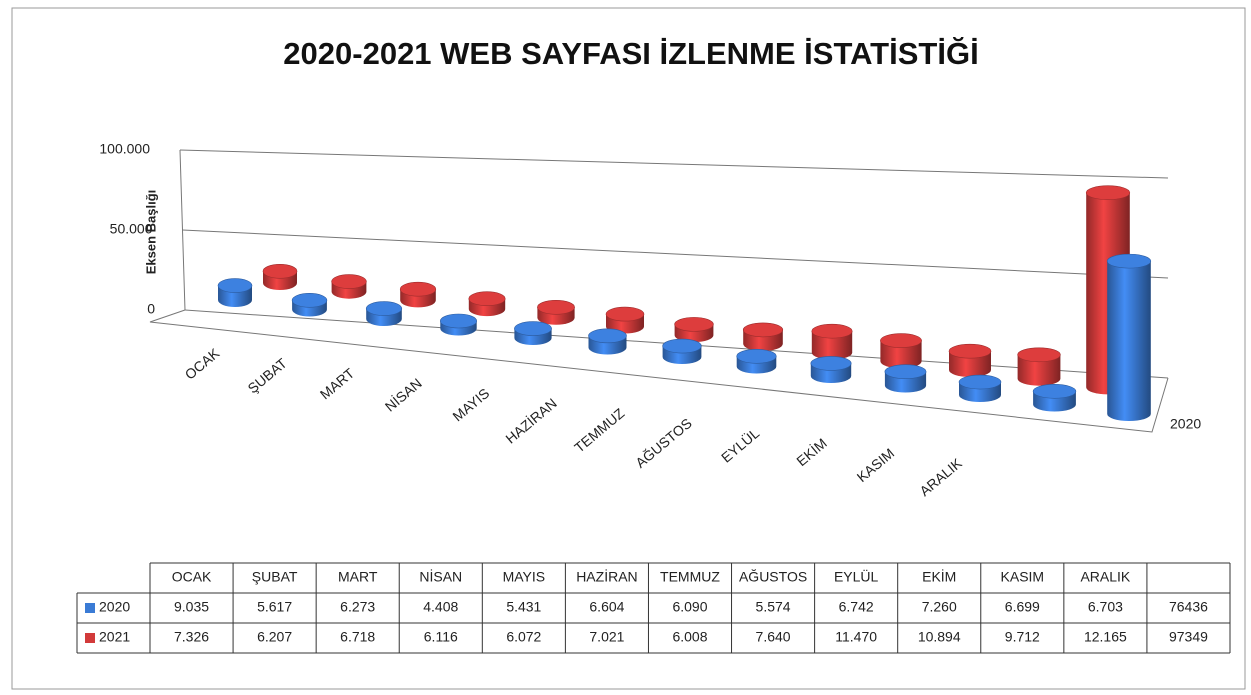 This screenshot has width=1251, height=695. Describe the element at coordinates (523, 607) in the screenshot. I see `table-value: 5.431` at that location.